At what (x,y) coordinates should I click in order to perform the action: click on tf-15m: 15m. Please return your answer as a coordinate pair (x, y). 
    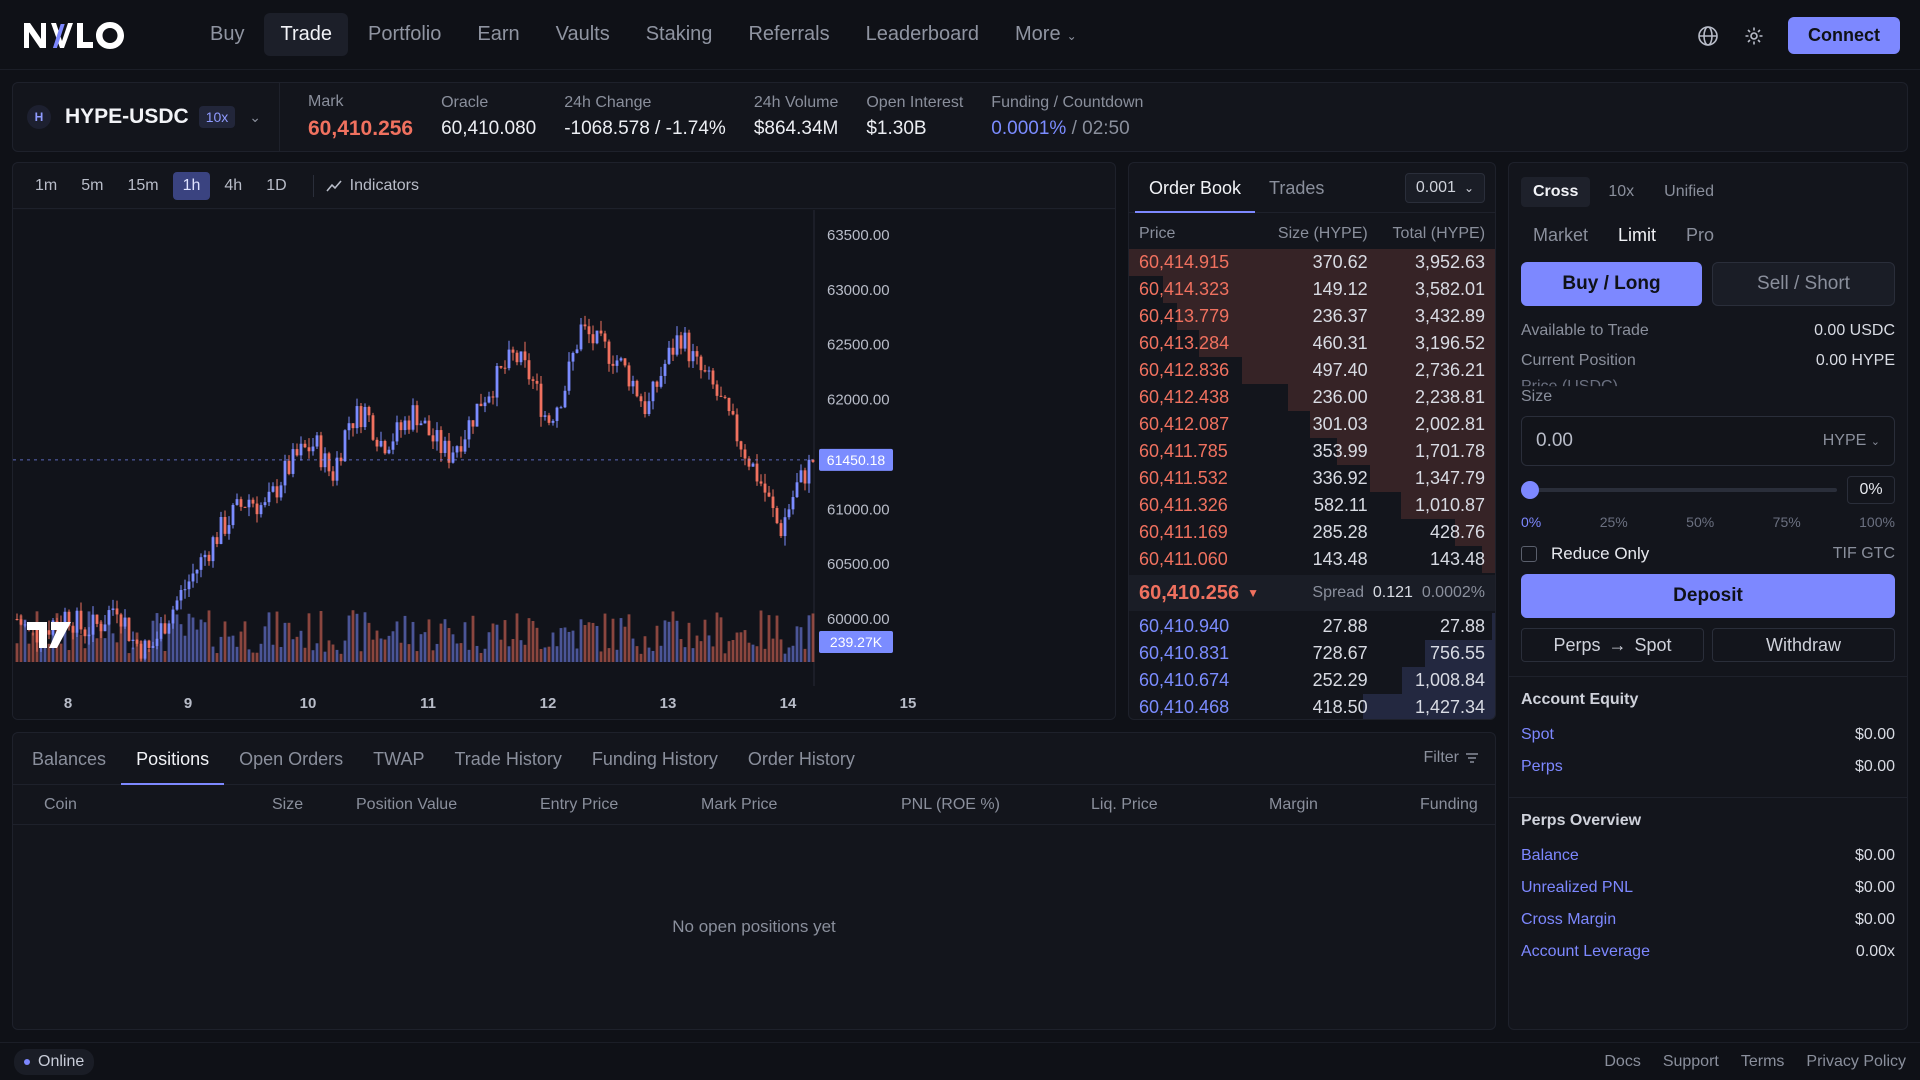
    Looking at the image, I should click on (143, 185).